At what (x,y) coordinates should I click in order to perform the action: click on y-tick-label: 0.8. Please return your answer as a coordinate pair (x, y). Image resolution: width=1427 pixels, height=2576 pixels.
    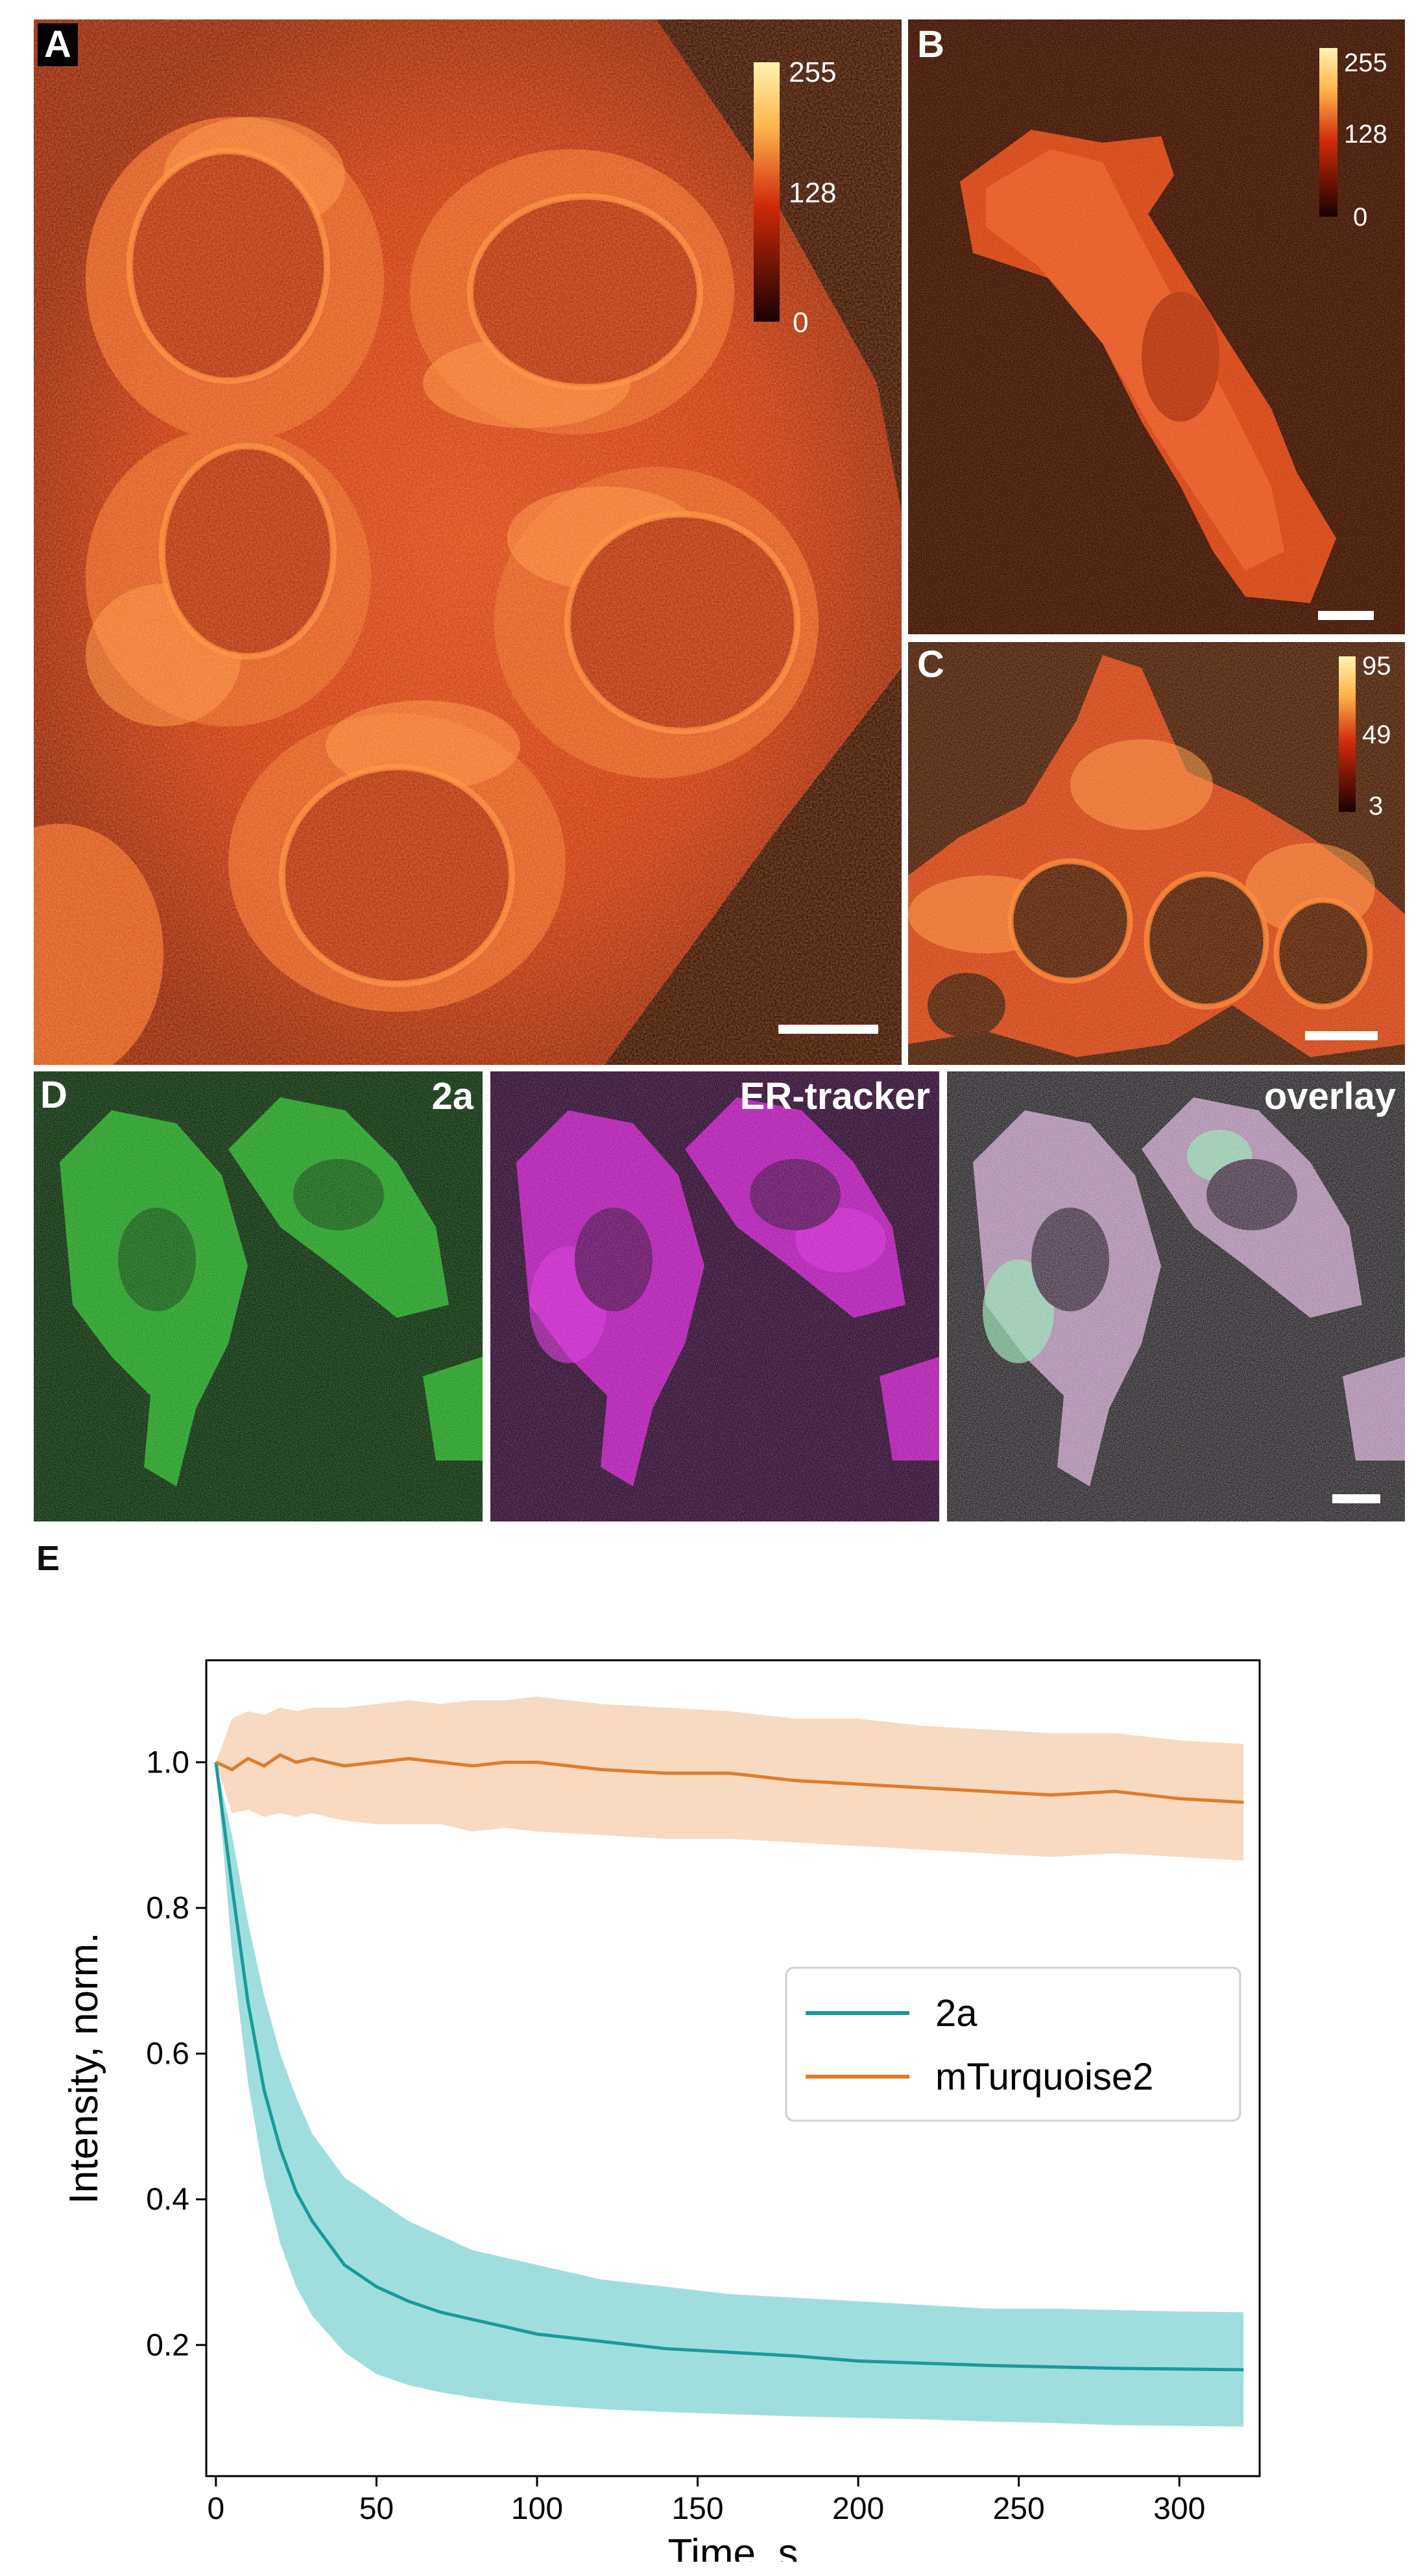
    Looking at the image, I should click on (167, 1908).